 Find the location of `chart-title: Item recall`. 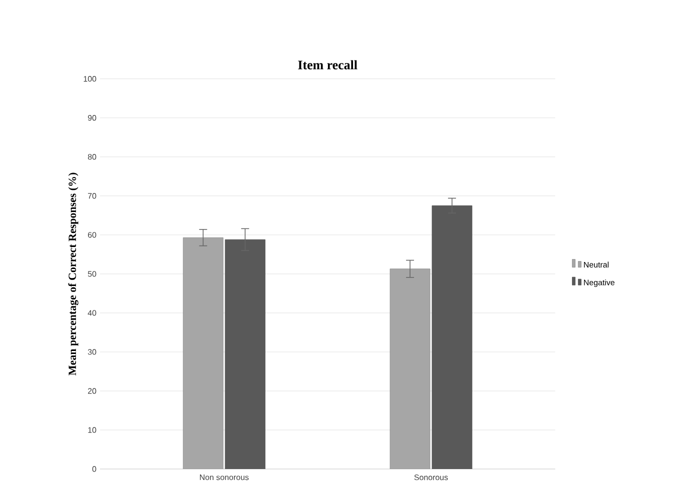

chart-title: Item recall is located at coordinates (328, 65).